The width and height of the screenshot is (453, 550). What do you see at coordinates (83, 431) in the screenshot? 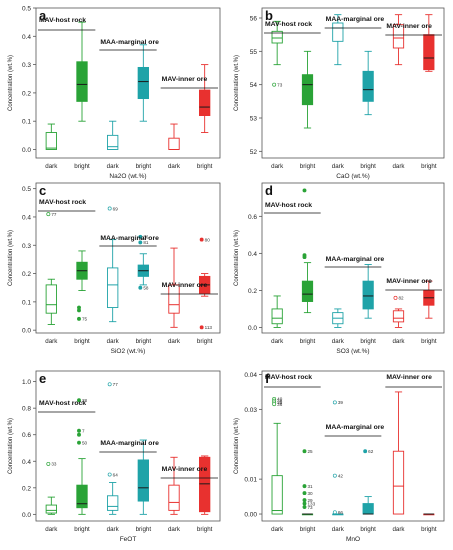
I see `outlier-label: 7` at bounding box center [83, 431].